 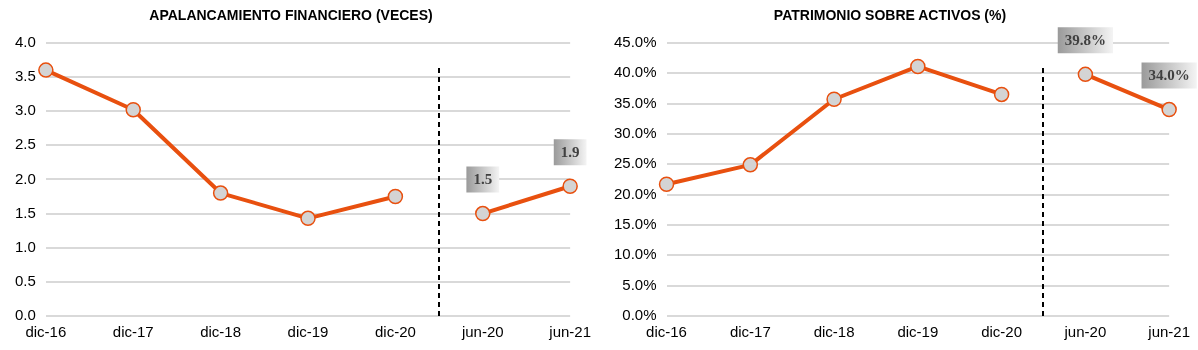 I want to click on y-tick-label: 3.0, so click(x=25, y=110).